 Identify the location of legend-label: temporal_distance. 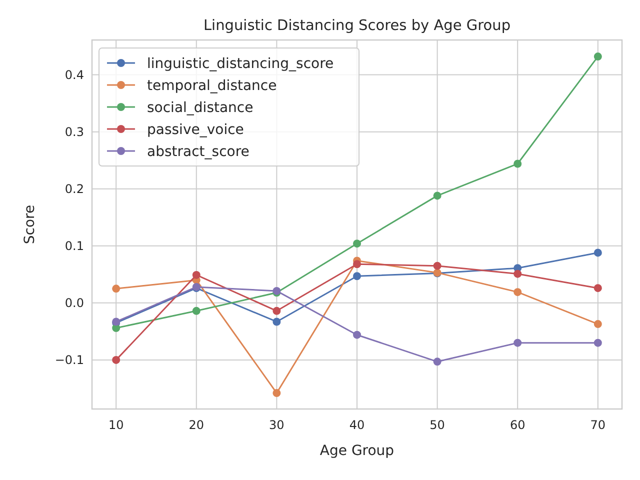
(212, 86).